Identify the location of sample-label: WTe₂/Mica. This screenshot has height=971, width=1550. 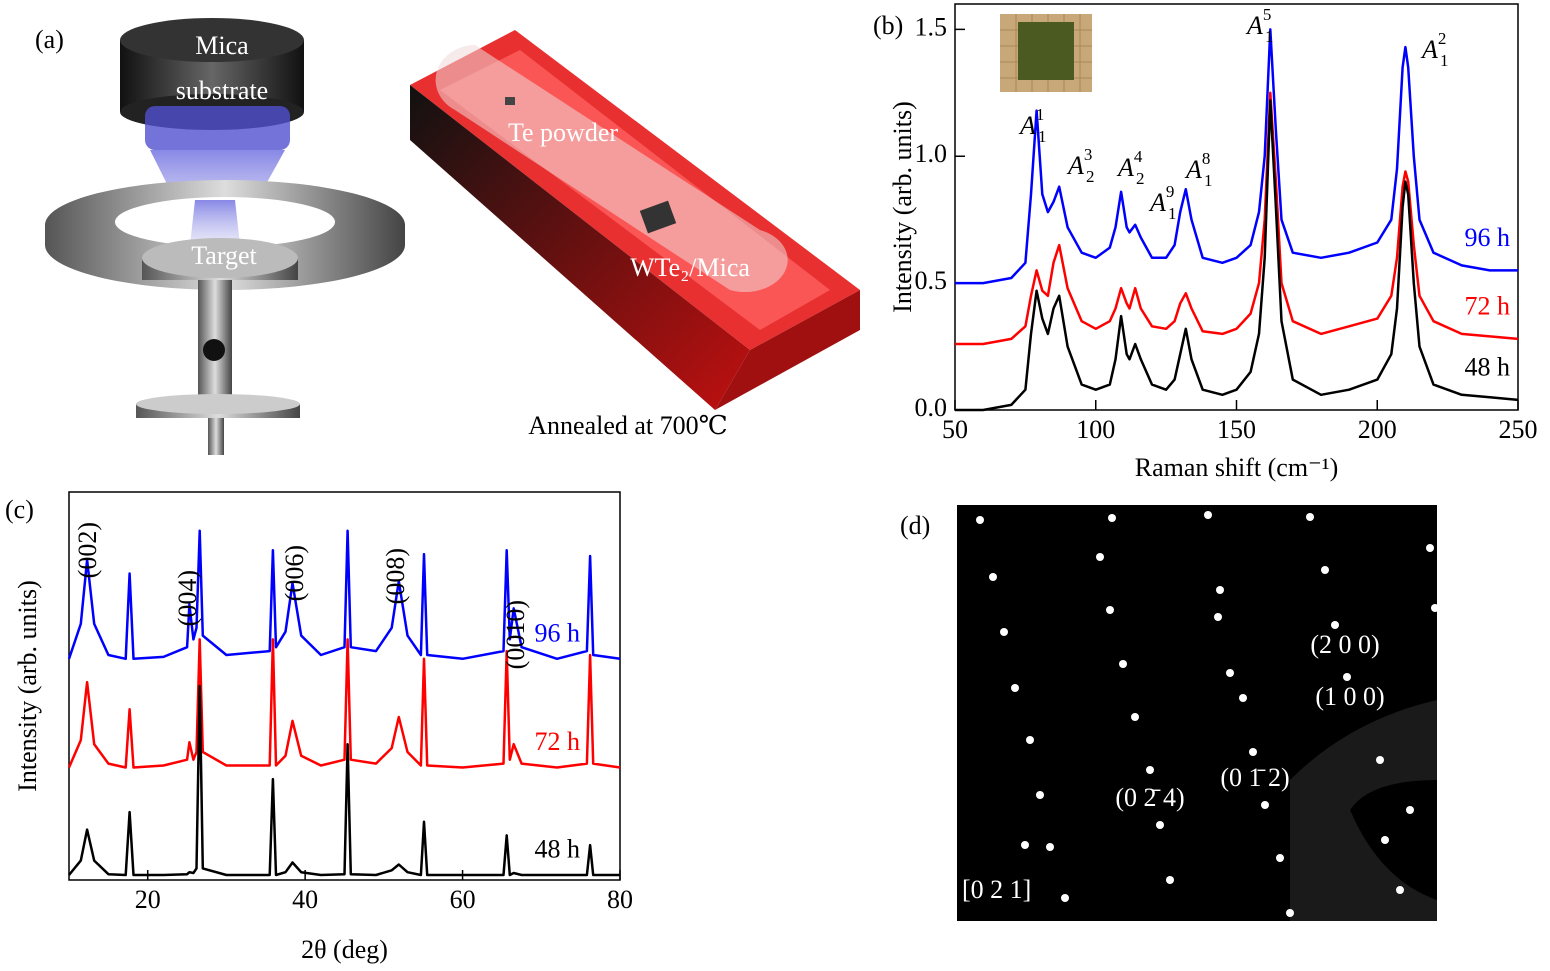
(690, 267).